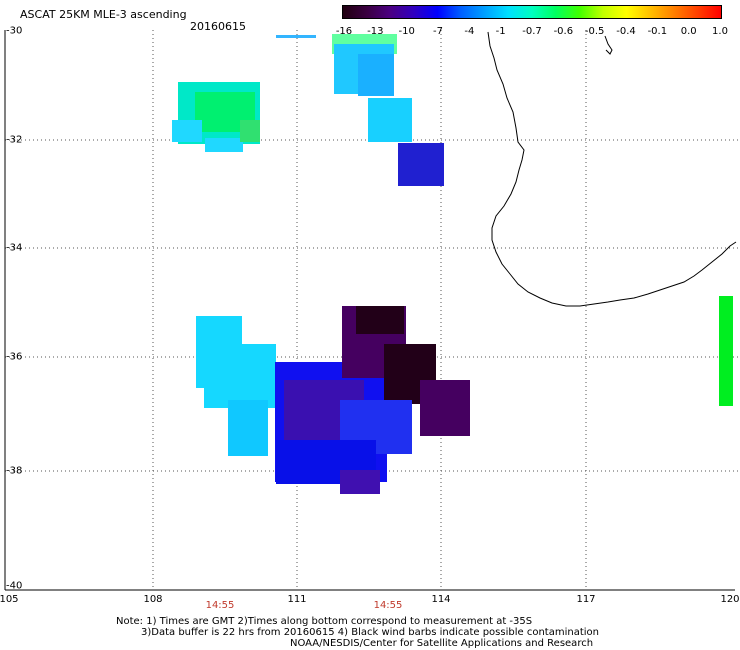 This screenshot has height=650, width=740. What do you see at coordinates (500, 31) in the screenshot?
I see `colorbar-label: -1` at bounding box center [500, 31].